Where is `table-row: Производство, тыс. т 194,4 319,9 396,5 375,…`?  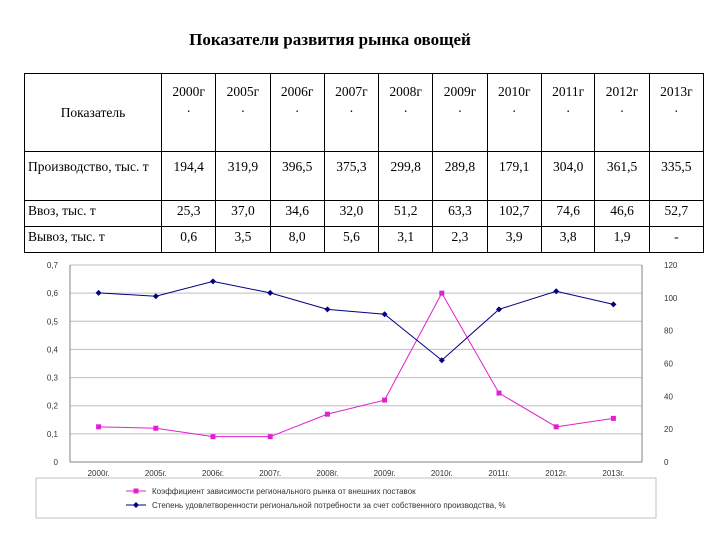
table-row: Производство, тыс. т 194,4 319,9 396,5 375,… is located at coordinates (364, 176).